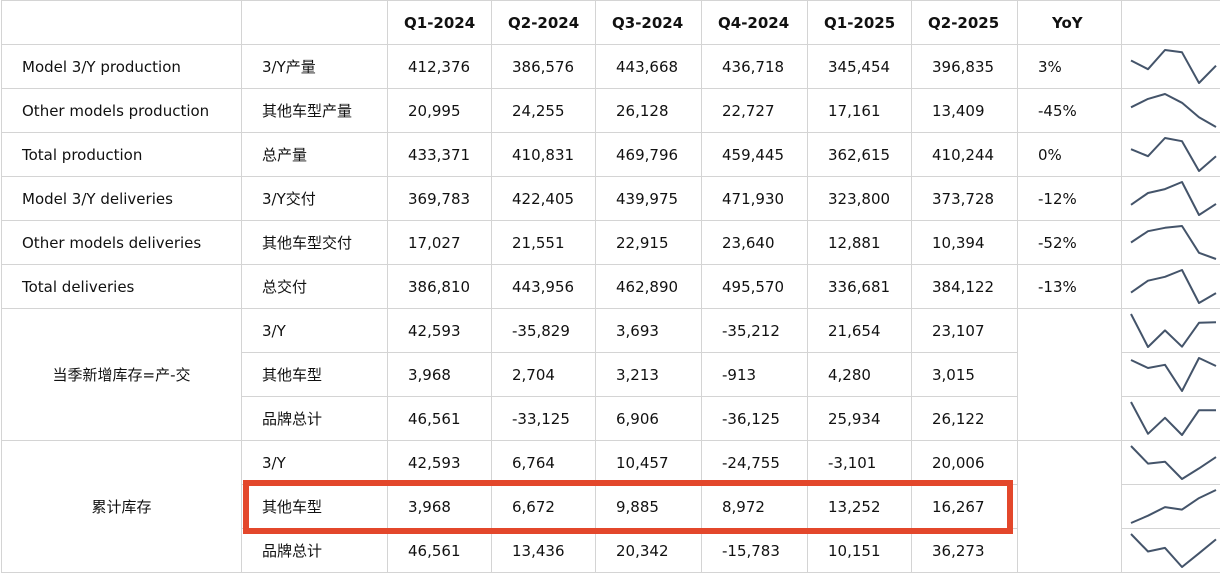 The width and height of the screenshot is (1220, 573). Describe the element at coordinates (121, 66) in the screenshot. I see `row-label-en: Model 3/Y production` at that location.